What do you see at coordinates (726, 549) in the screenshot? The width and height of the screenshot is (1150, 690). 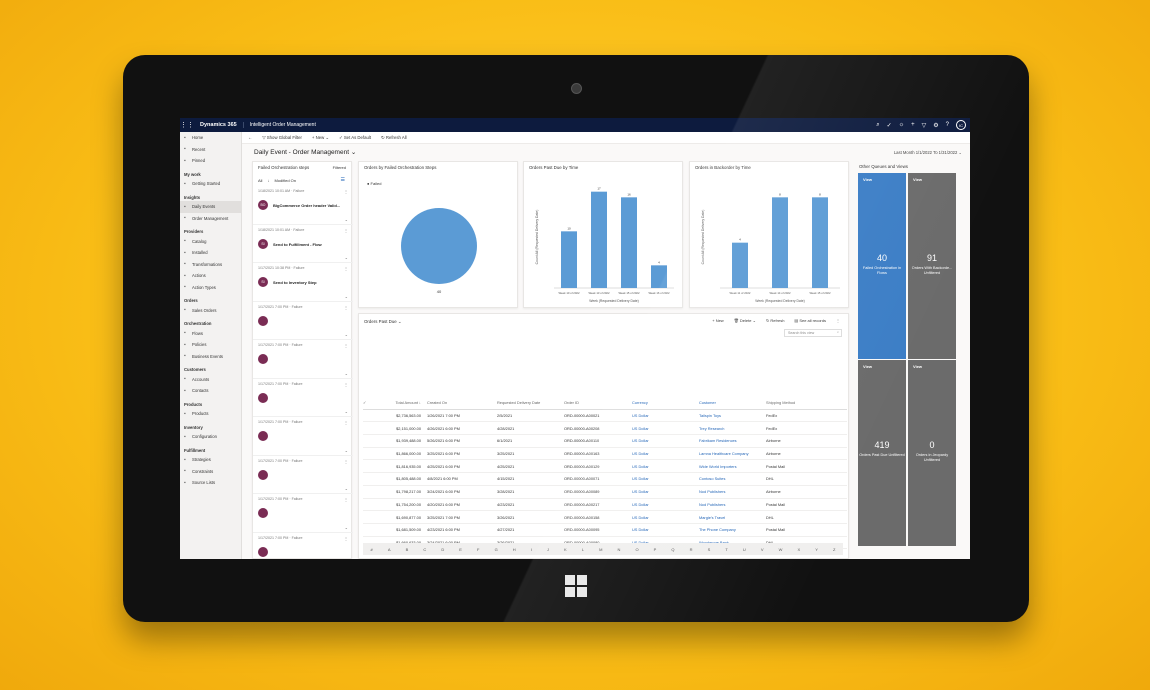 I see `alphabet-filter-letter: T` at bounding box center [726, 549].